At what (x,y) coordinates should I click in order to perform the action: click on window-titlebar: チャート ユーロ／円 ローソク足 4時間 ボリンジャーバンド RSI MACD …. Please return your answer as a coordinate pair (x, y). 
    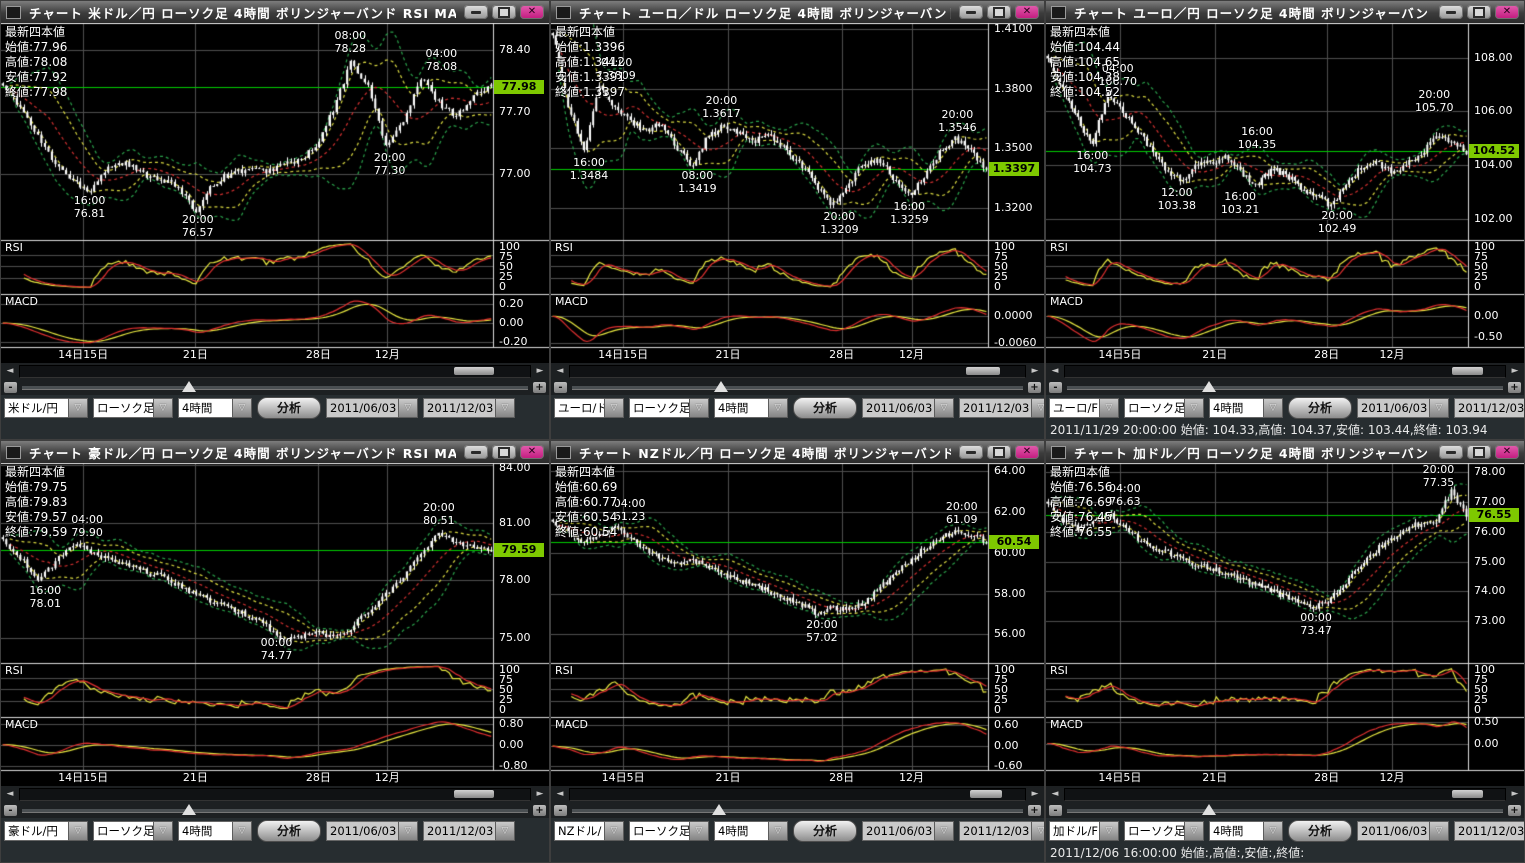
    Looking at the image, I should click on (1285, 12).